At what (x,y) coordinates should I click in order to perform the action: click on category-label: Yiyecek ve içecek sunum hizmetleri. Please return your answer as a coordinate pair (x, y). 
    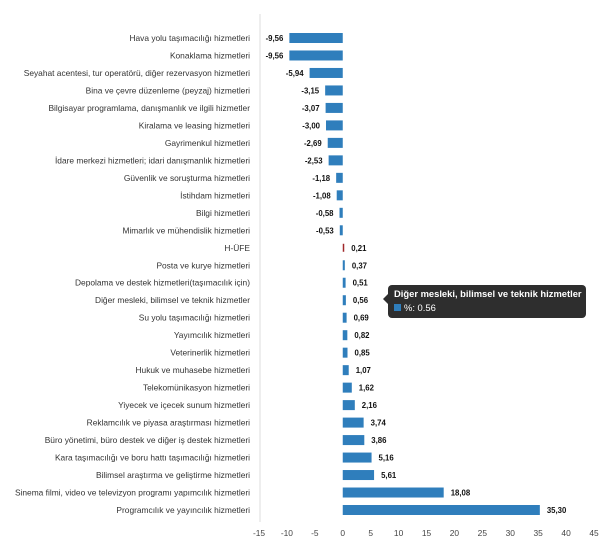
    Looking at the image, I should click on (184, 405).